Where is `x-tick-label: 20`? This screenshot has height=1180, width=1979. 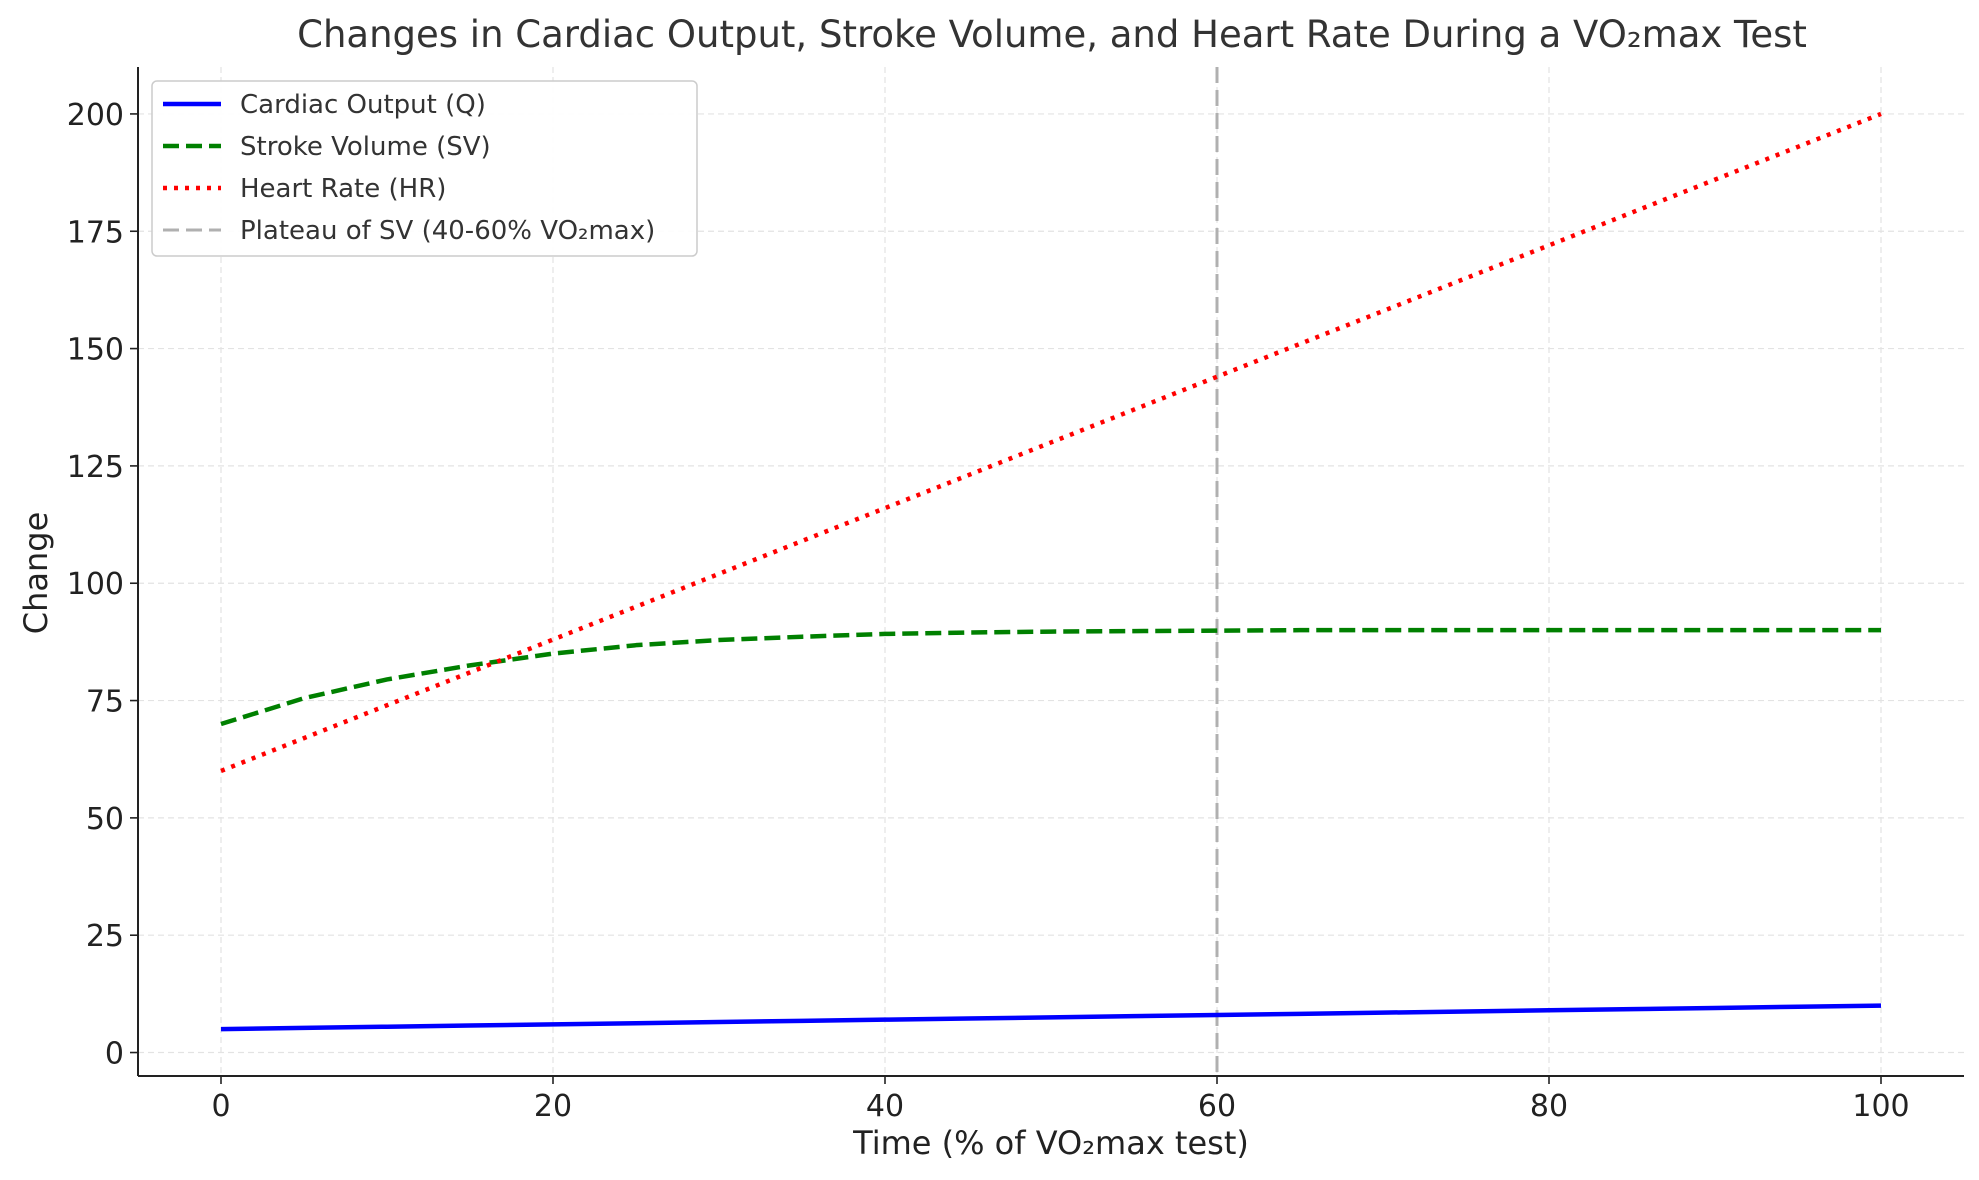 x-tick-label: 20 is located at coordinates (553, 1106).